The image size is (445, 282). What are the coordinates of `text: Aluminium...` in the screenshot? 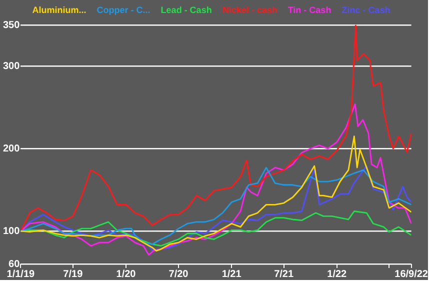 It's located at (59, 9).